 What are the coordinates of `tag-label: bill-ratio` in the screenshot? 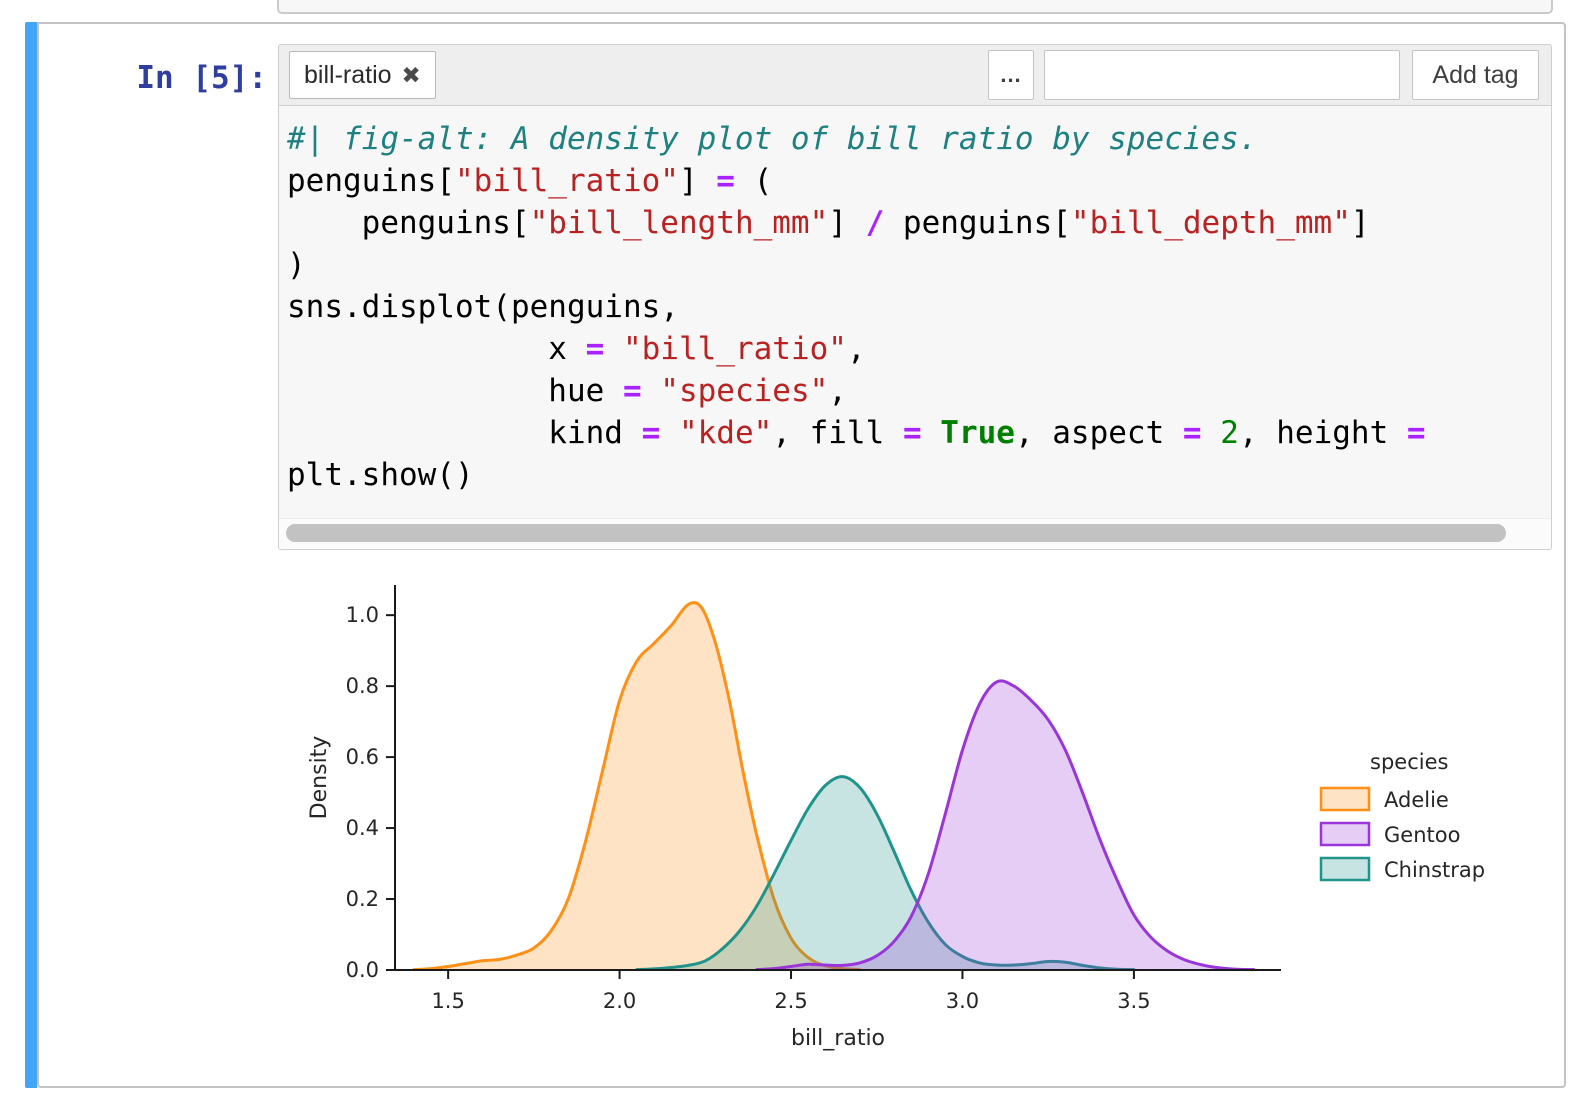 It's located at (348, 74).